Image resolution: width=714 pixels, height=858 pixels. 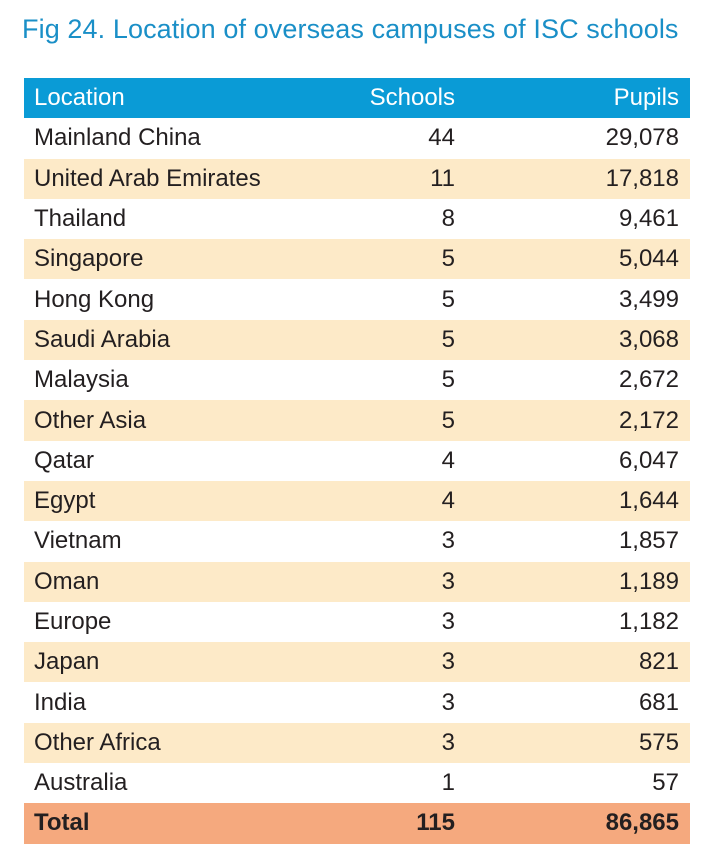 I want to click on table-row: Other Africa 3 575, so click(x=357, y=743).